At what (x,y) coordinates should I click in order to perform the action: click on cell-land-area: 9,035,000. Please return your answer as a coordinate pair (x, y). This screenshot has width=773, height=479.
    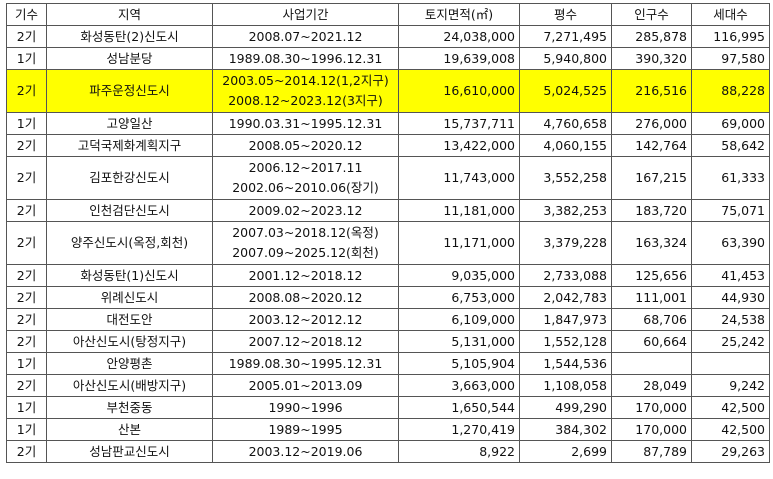
    Looking at the image, I should click on (459, 275).